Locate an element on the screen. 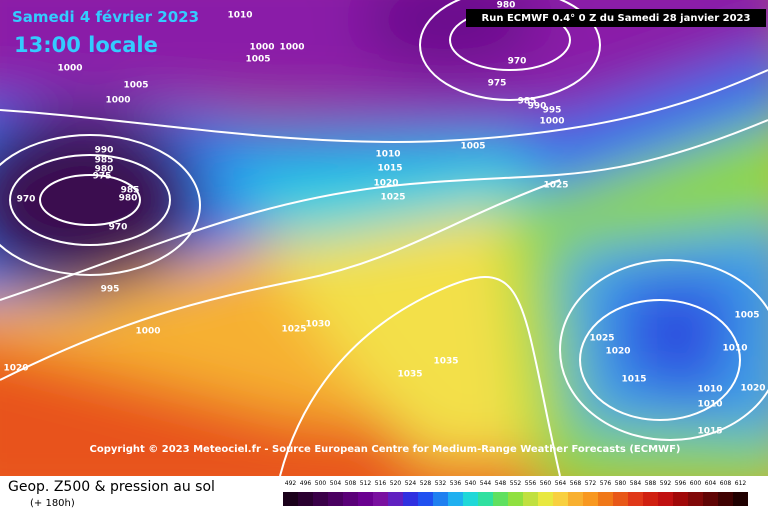 Image resolution: width=768 pixels, height=512 pixels. date: Samedi 4 février 2023 is located at coordinates (105, 17).